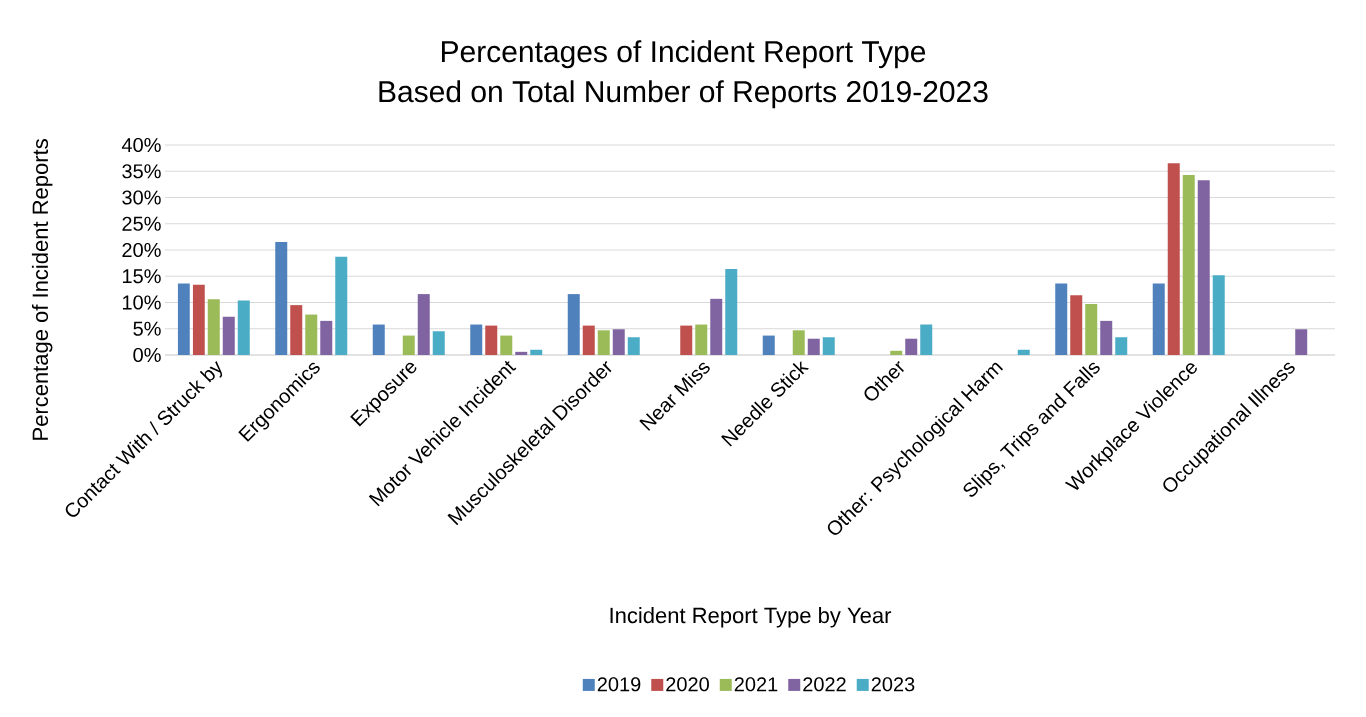 The image size is (1366, 717). What do you see at coordinates (683, 94) in the screenshot?
I see `chart-subtitle: Based on Total Number of Reports 2019-2023` at bounding box center [683, 94].